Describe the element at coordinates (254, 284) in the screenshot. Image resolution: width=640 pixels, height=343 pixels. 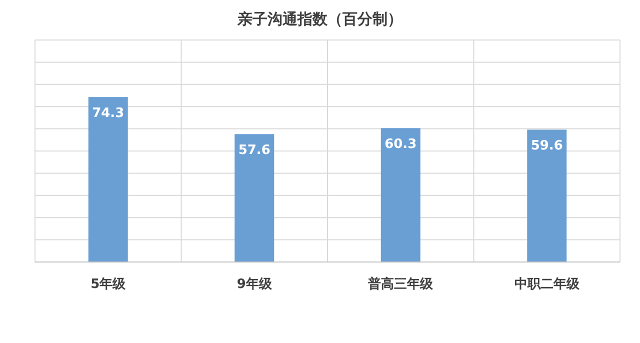
I see `x-tick-label: 9年级` at that location.